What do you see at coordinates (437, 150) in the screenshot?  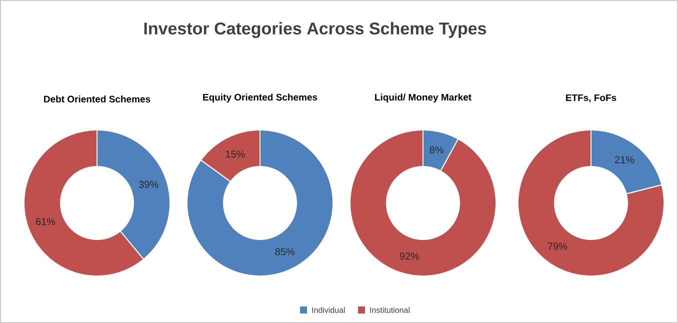 I see `data-label: 8%` at bounding box center [437, 150].